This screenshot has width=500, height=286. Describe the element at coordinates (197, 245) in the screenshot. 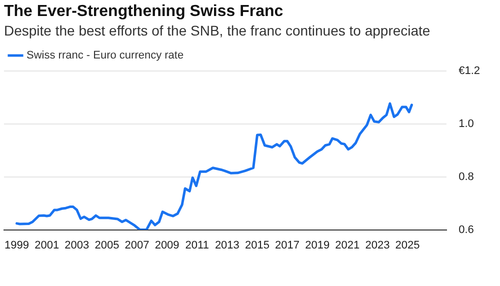

I see `x-tick-label: 2011` at that location.